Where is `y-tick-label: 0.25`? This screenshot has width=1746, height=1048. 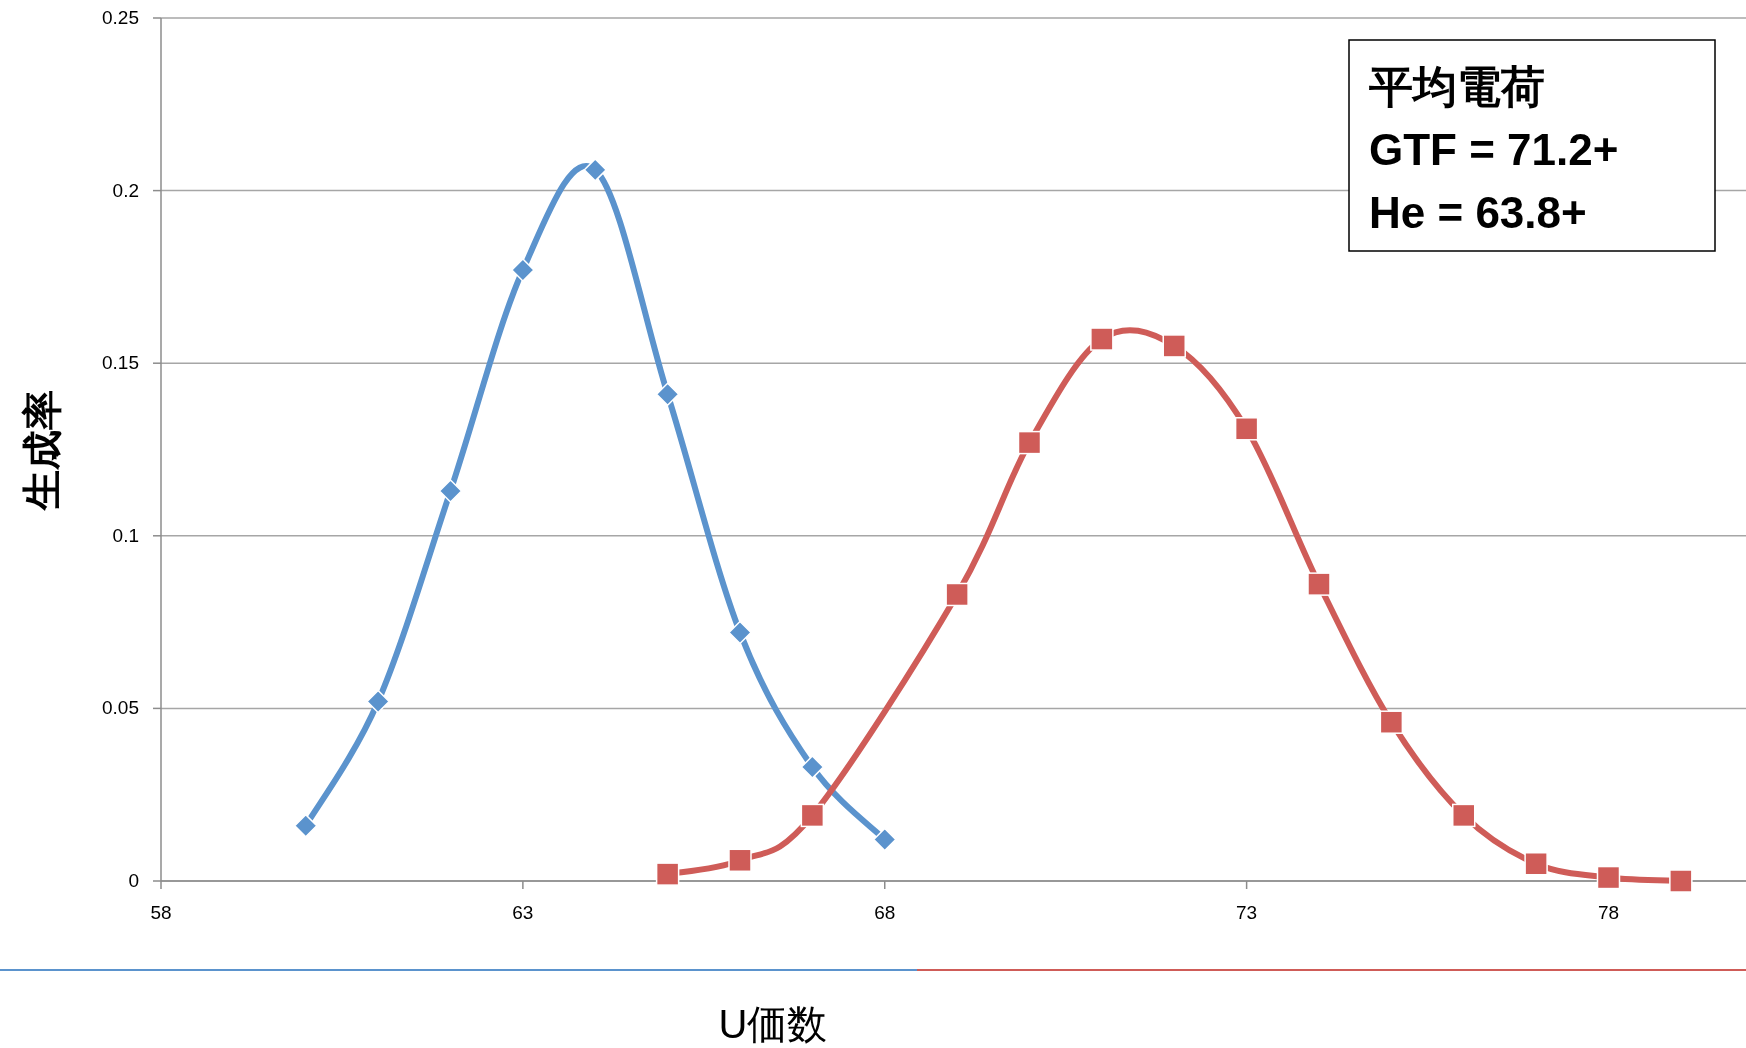 y-tick-label: 0.25 is located at coordinates (120, 17).